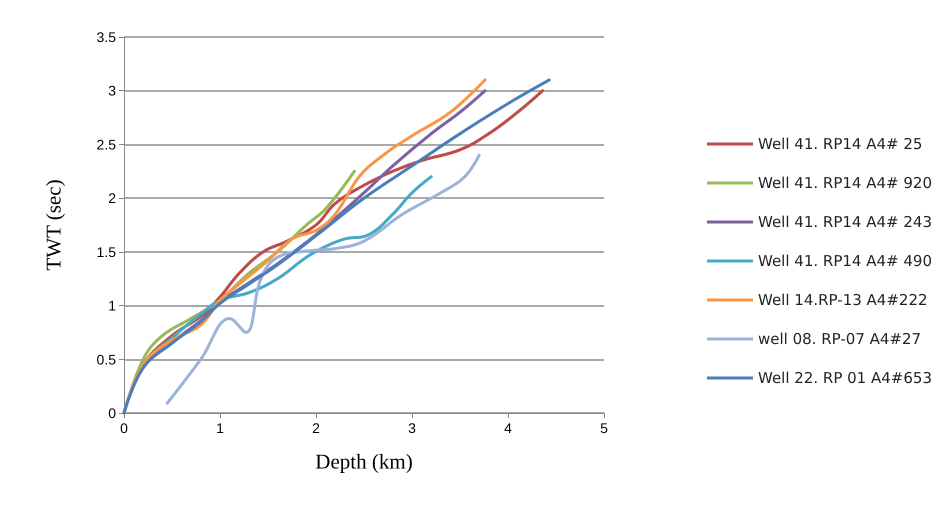 Image resolution: width=949 pixels, height=522 pixels. Describe the element at coordinates (845, 378) in the screenshot. I see `legend-label: Well 22. RP 01 A4#653` at that location.